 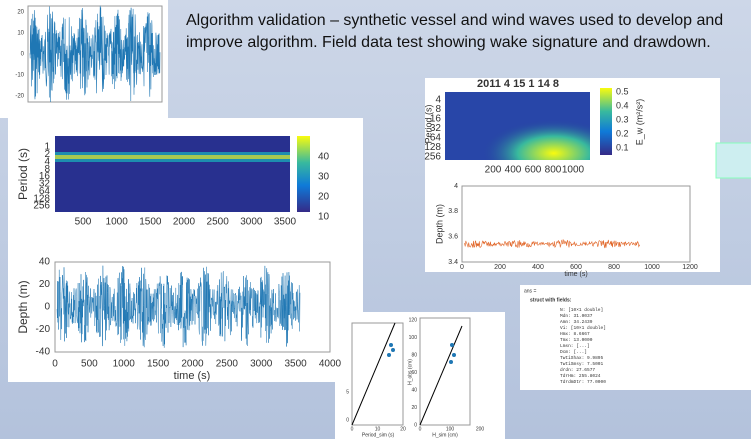 What do you see at coordinates (622, 119) in the screenshot?
I see `colorbar-label: 0.3` at bounding box center [622, 119].